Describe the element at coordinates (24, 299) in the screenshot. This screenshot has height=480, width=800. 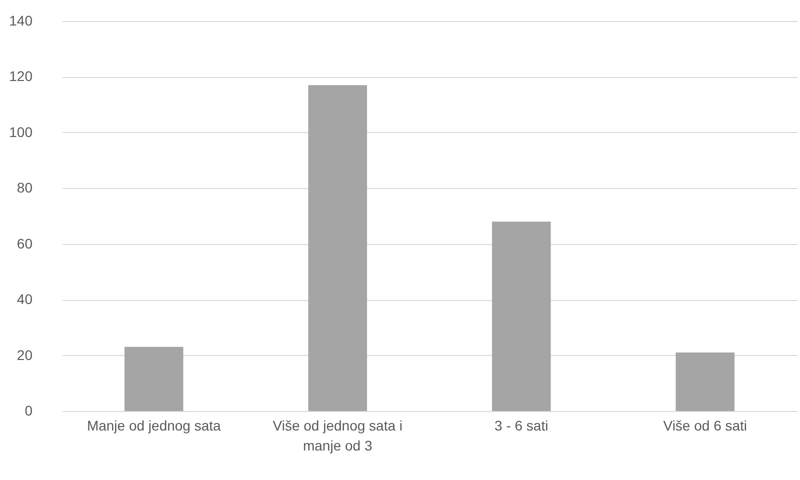
I see `y-tick-label: 40` at that location.